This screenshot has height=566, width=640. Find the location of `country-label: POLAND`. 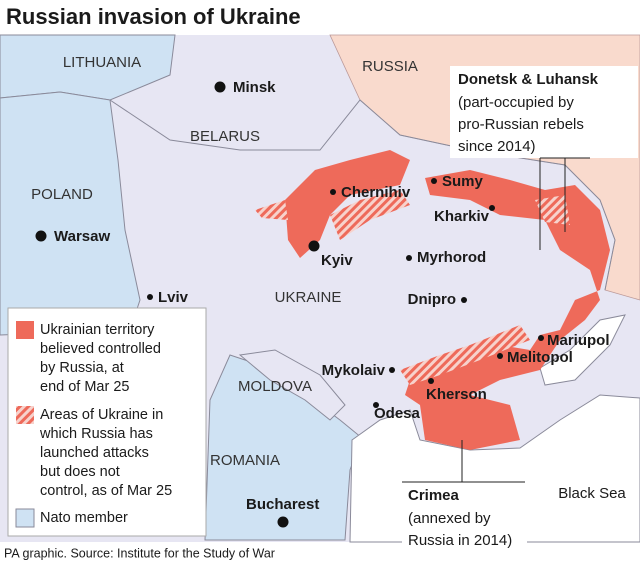

country-label: POLAND is located at coordinates (62, 194).